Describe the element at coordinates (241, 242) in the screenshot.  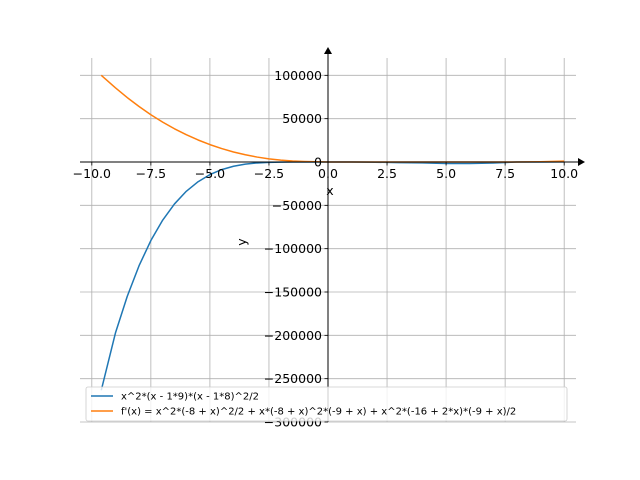
I see `y-axis-title: y` at that location.